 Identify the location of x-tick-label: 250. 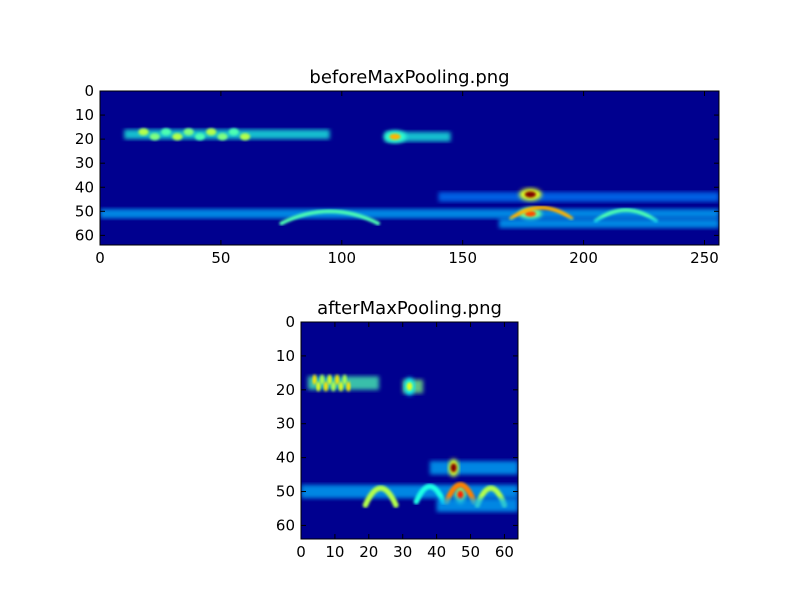
(704, 258).